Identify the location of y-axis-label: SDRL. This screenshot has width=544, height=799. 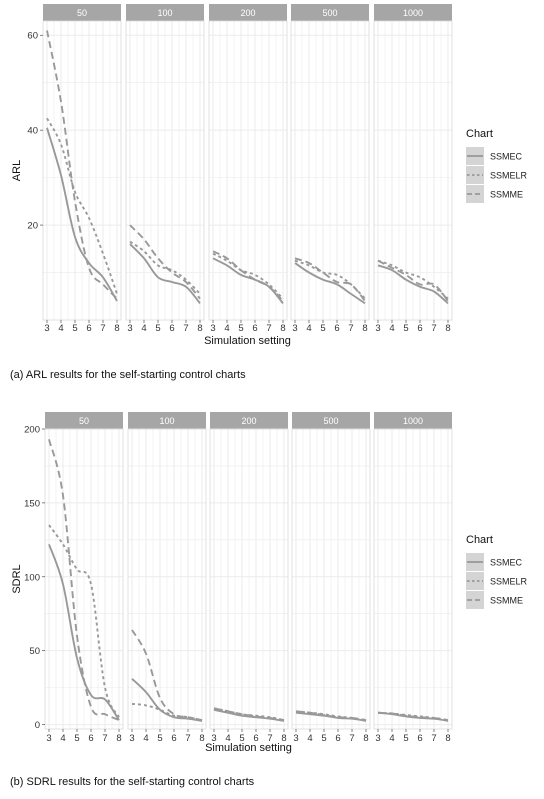
(17, 578).